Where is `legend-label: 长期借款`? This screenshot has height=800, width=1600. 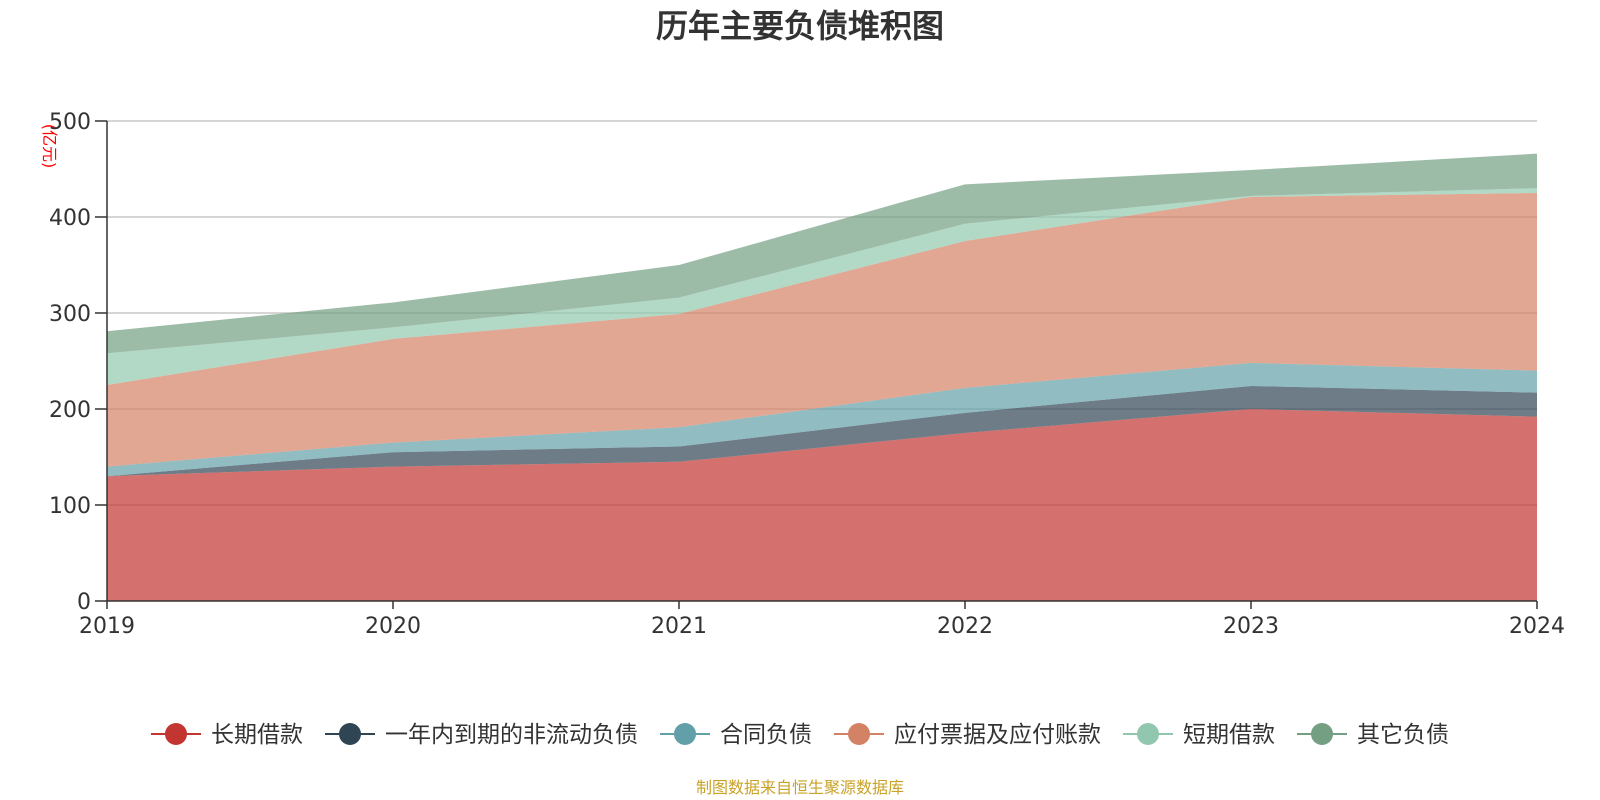 legend-label: 长期借款 is located at coordinates (257, 735).